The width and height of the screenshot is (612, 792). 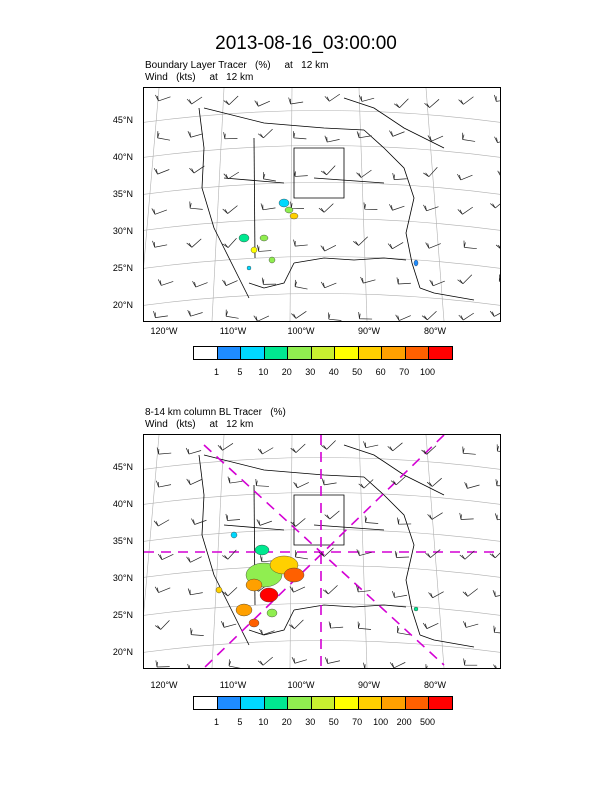 I want to click on panel1-colorbar-label: 10, so click(x=263, y=372).